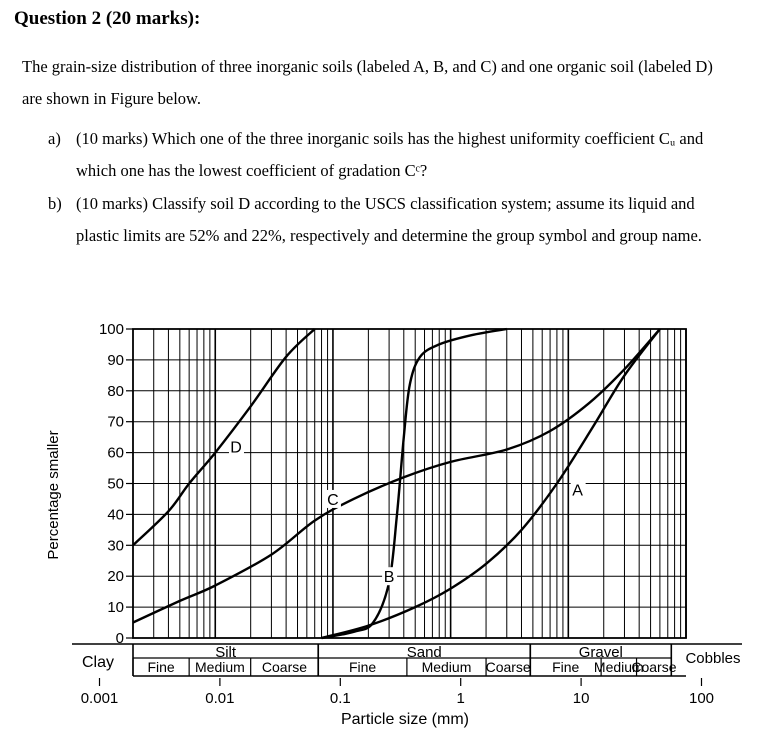 Image resolution: width=768 pixels, height=744 pixels. What do you see at coordinates (53, 494) in the screenshot?
I see `y-axis-label: Percentage smaller` at bounding box center [53, 494].